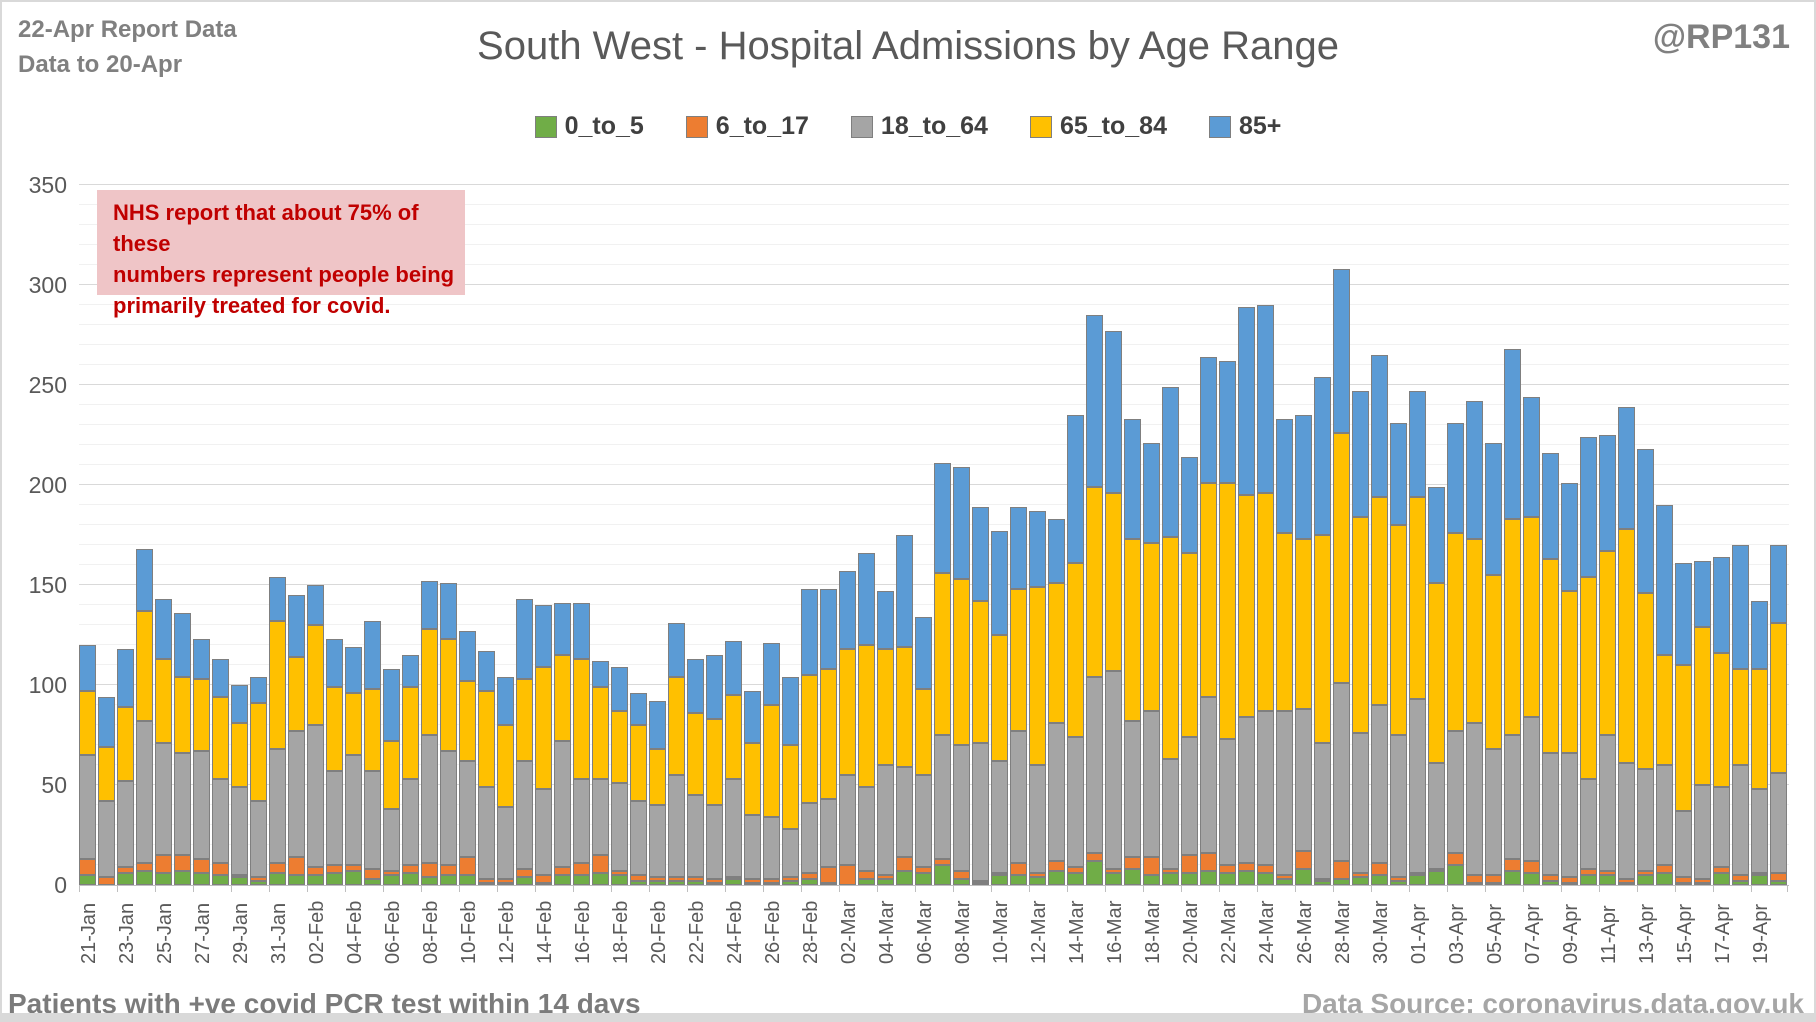  Describe the element at coordinates (696, 932) in the screenshot. I see `x-axis-label: 22-Feb` at that location.